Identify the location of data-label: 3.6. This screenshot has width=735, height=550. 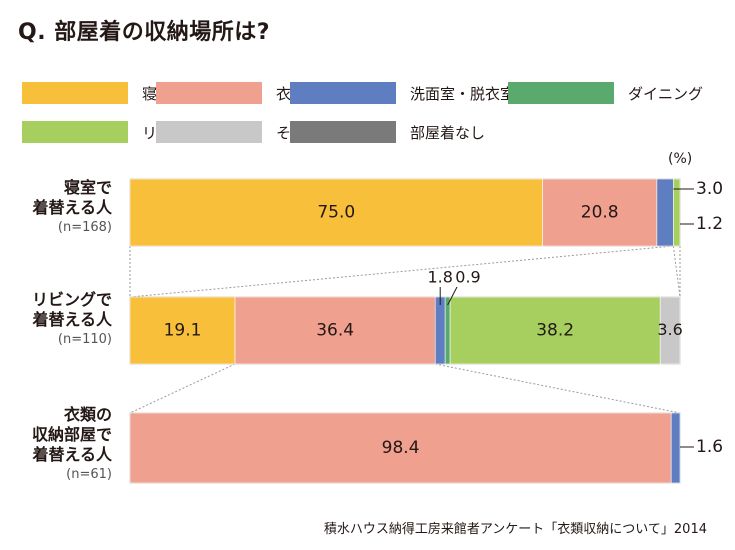
(669, 329).